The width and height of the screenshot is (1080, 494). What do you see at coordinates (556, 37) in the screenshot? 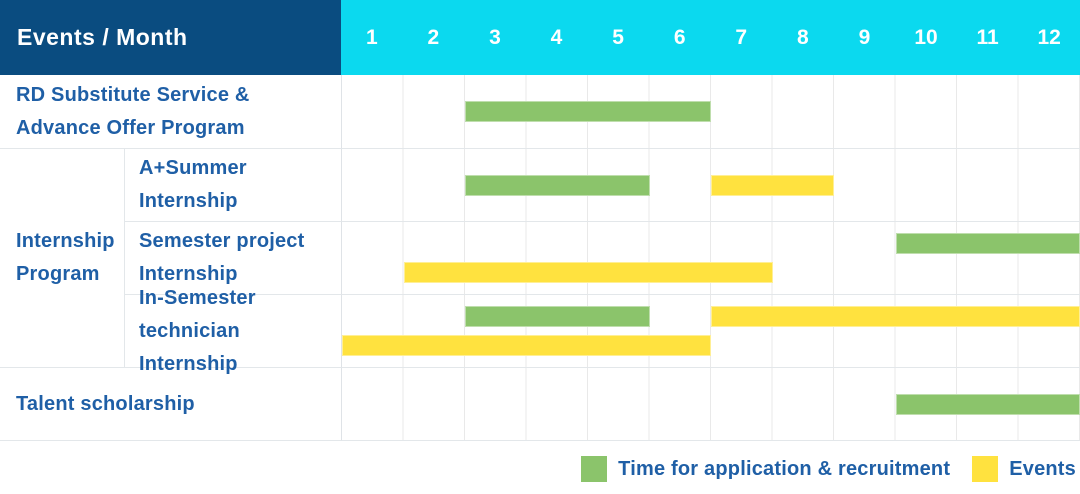
I see `month-cell-4: 4` at bounding box center [556, 37].